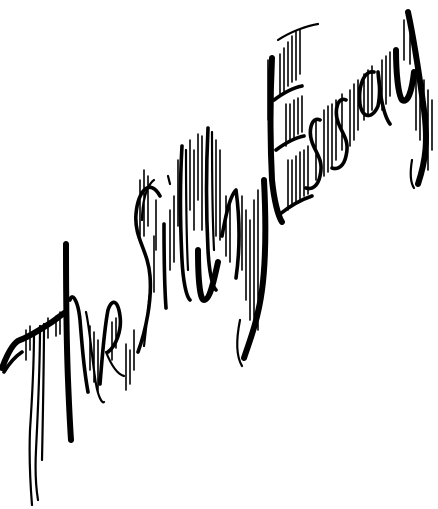 This screenshot has width=438, height=509. What do you see at coordinates (84, 342) in the screenshot?
I see `signature-letter-h` at bounding box center [84, 342].